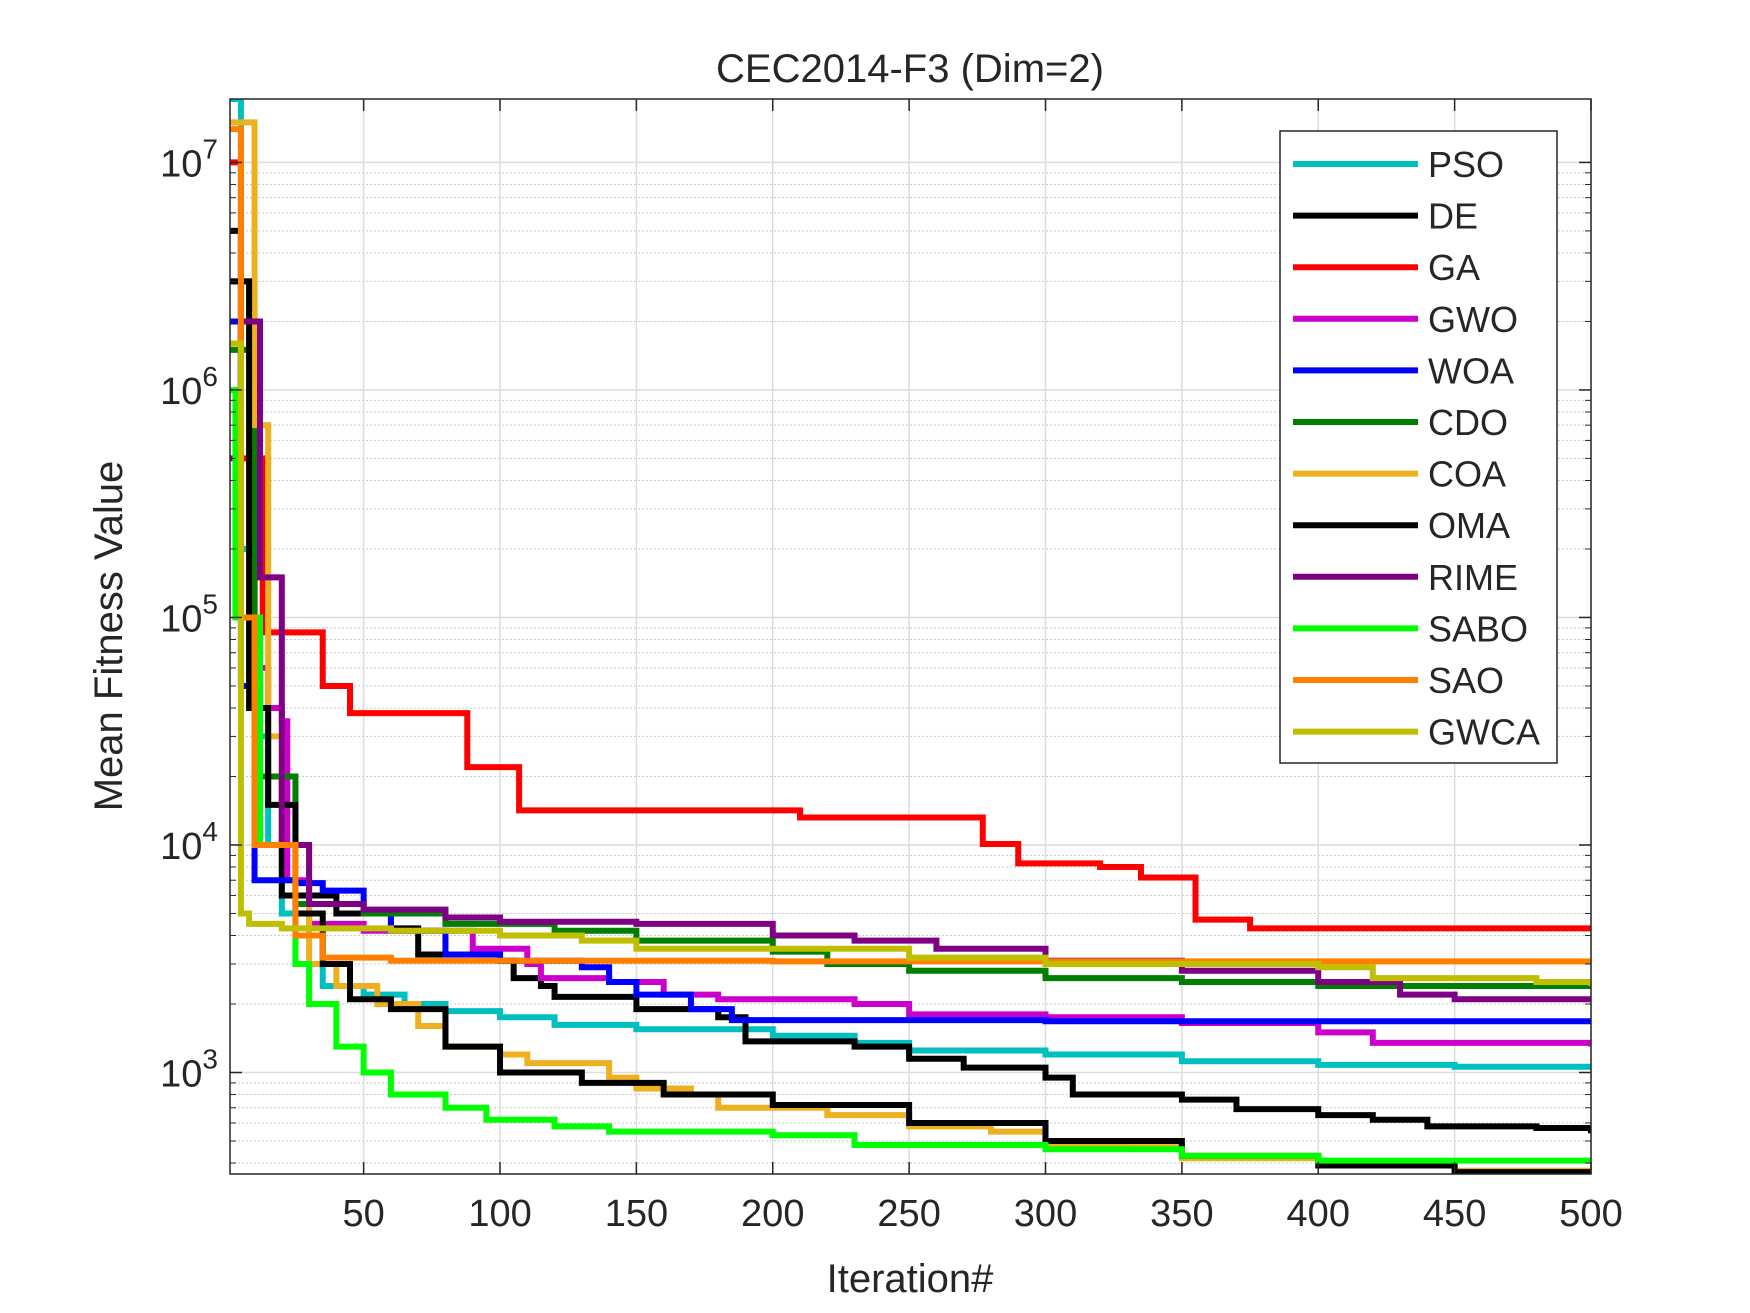 This screenshot has width=1750, height=1313. What do you see at coordinates (1466, 164) in the screenshot?
I see `legend-label-pso: PSO` at bounding box center [1466, 164].